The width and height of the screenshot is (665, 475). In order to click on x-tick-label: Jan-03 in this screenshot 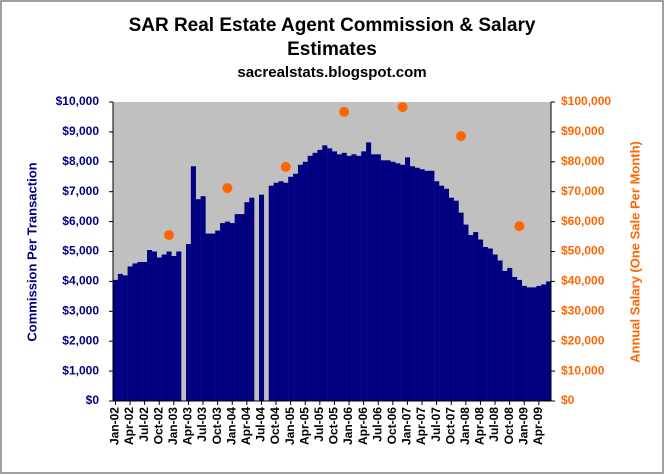, I will do `click(173, 426)`.